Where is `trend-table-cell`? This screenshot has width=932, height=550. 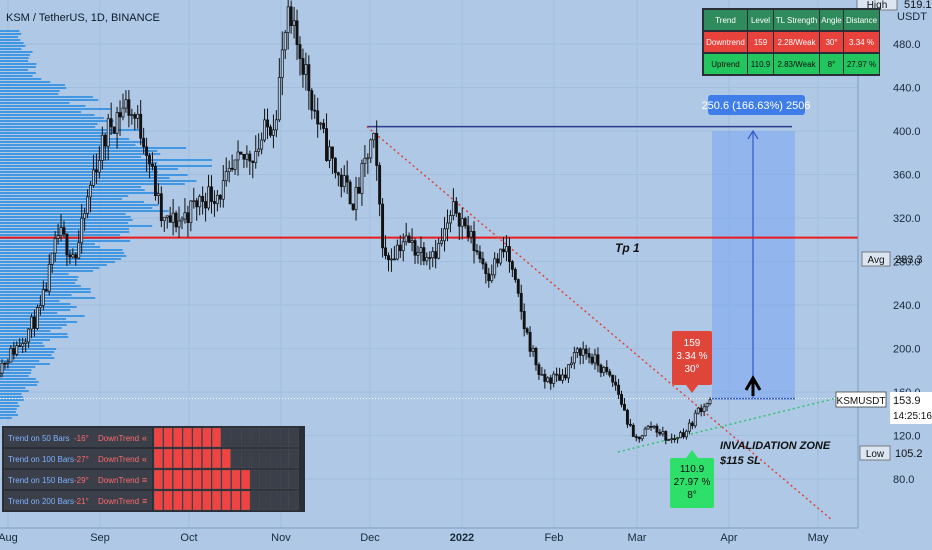 trend-table-cell is located at coordinates (861, 64).